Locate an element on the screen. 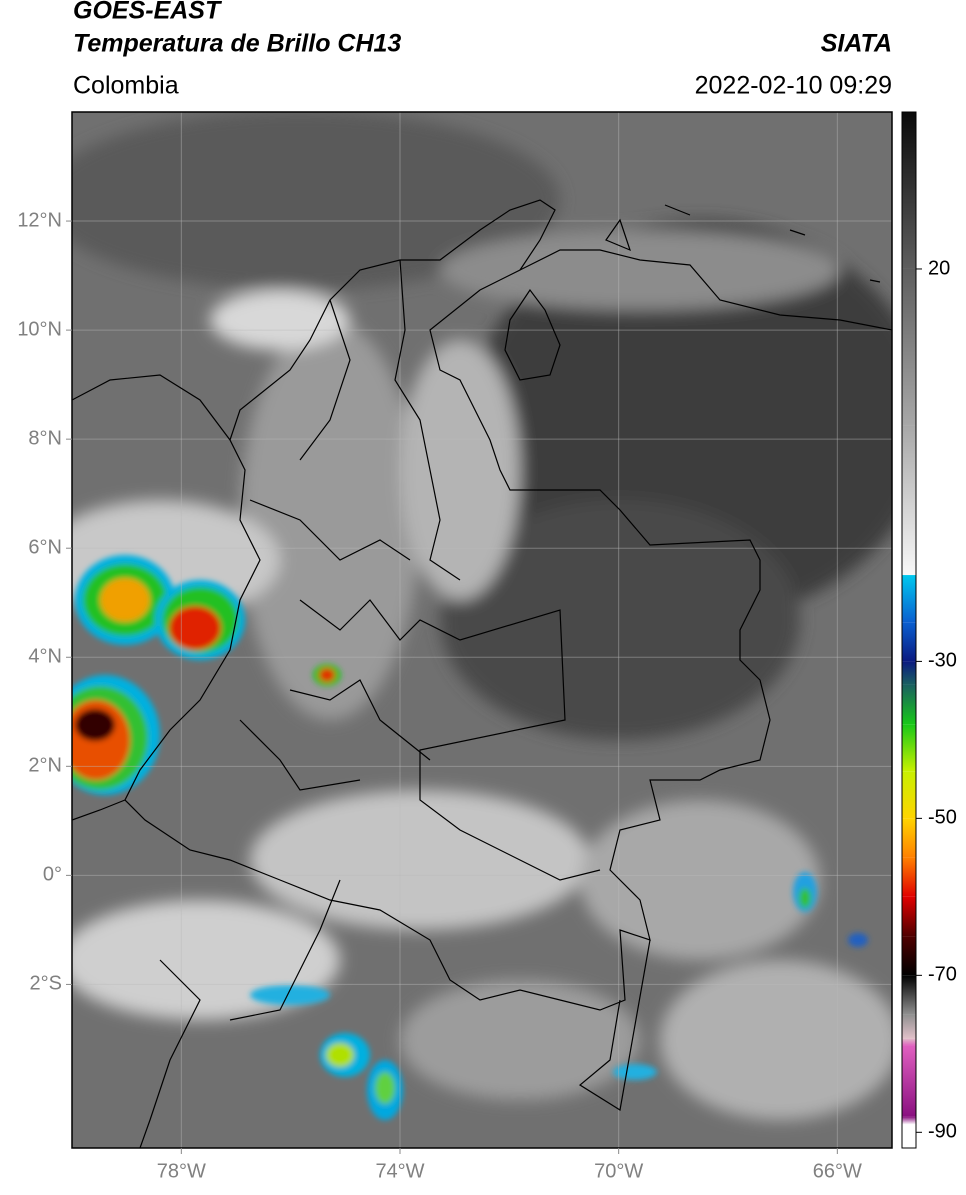  y-tick-label: 12°N is located at coordinates (39, 220).